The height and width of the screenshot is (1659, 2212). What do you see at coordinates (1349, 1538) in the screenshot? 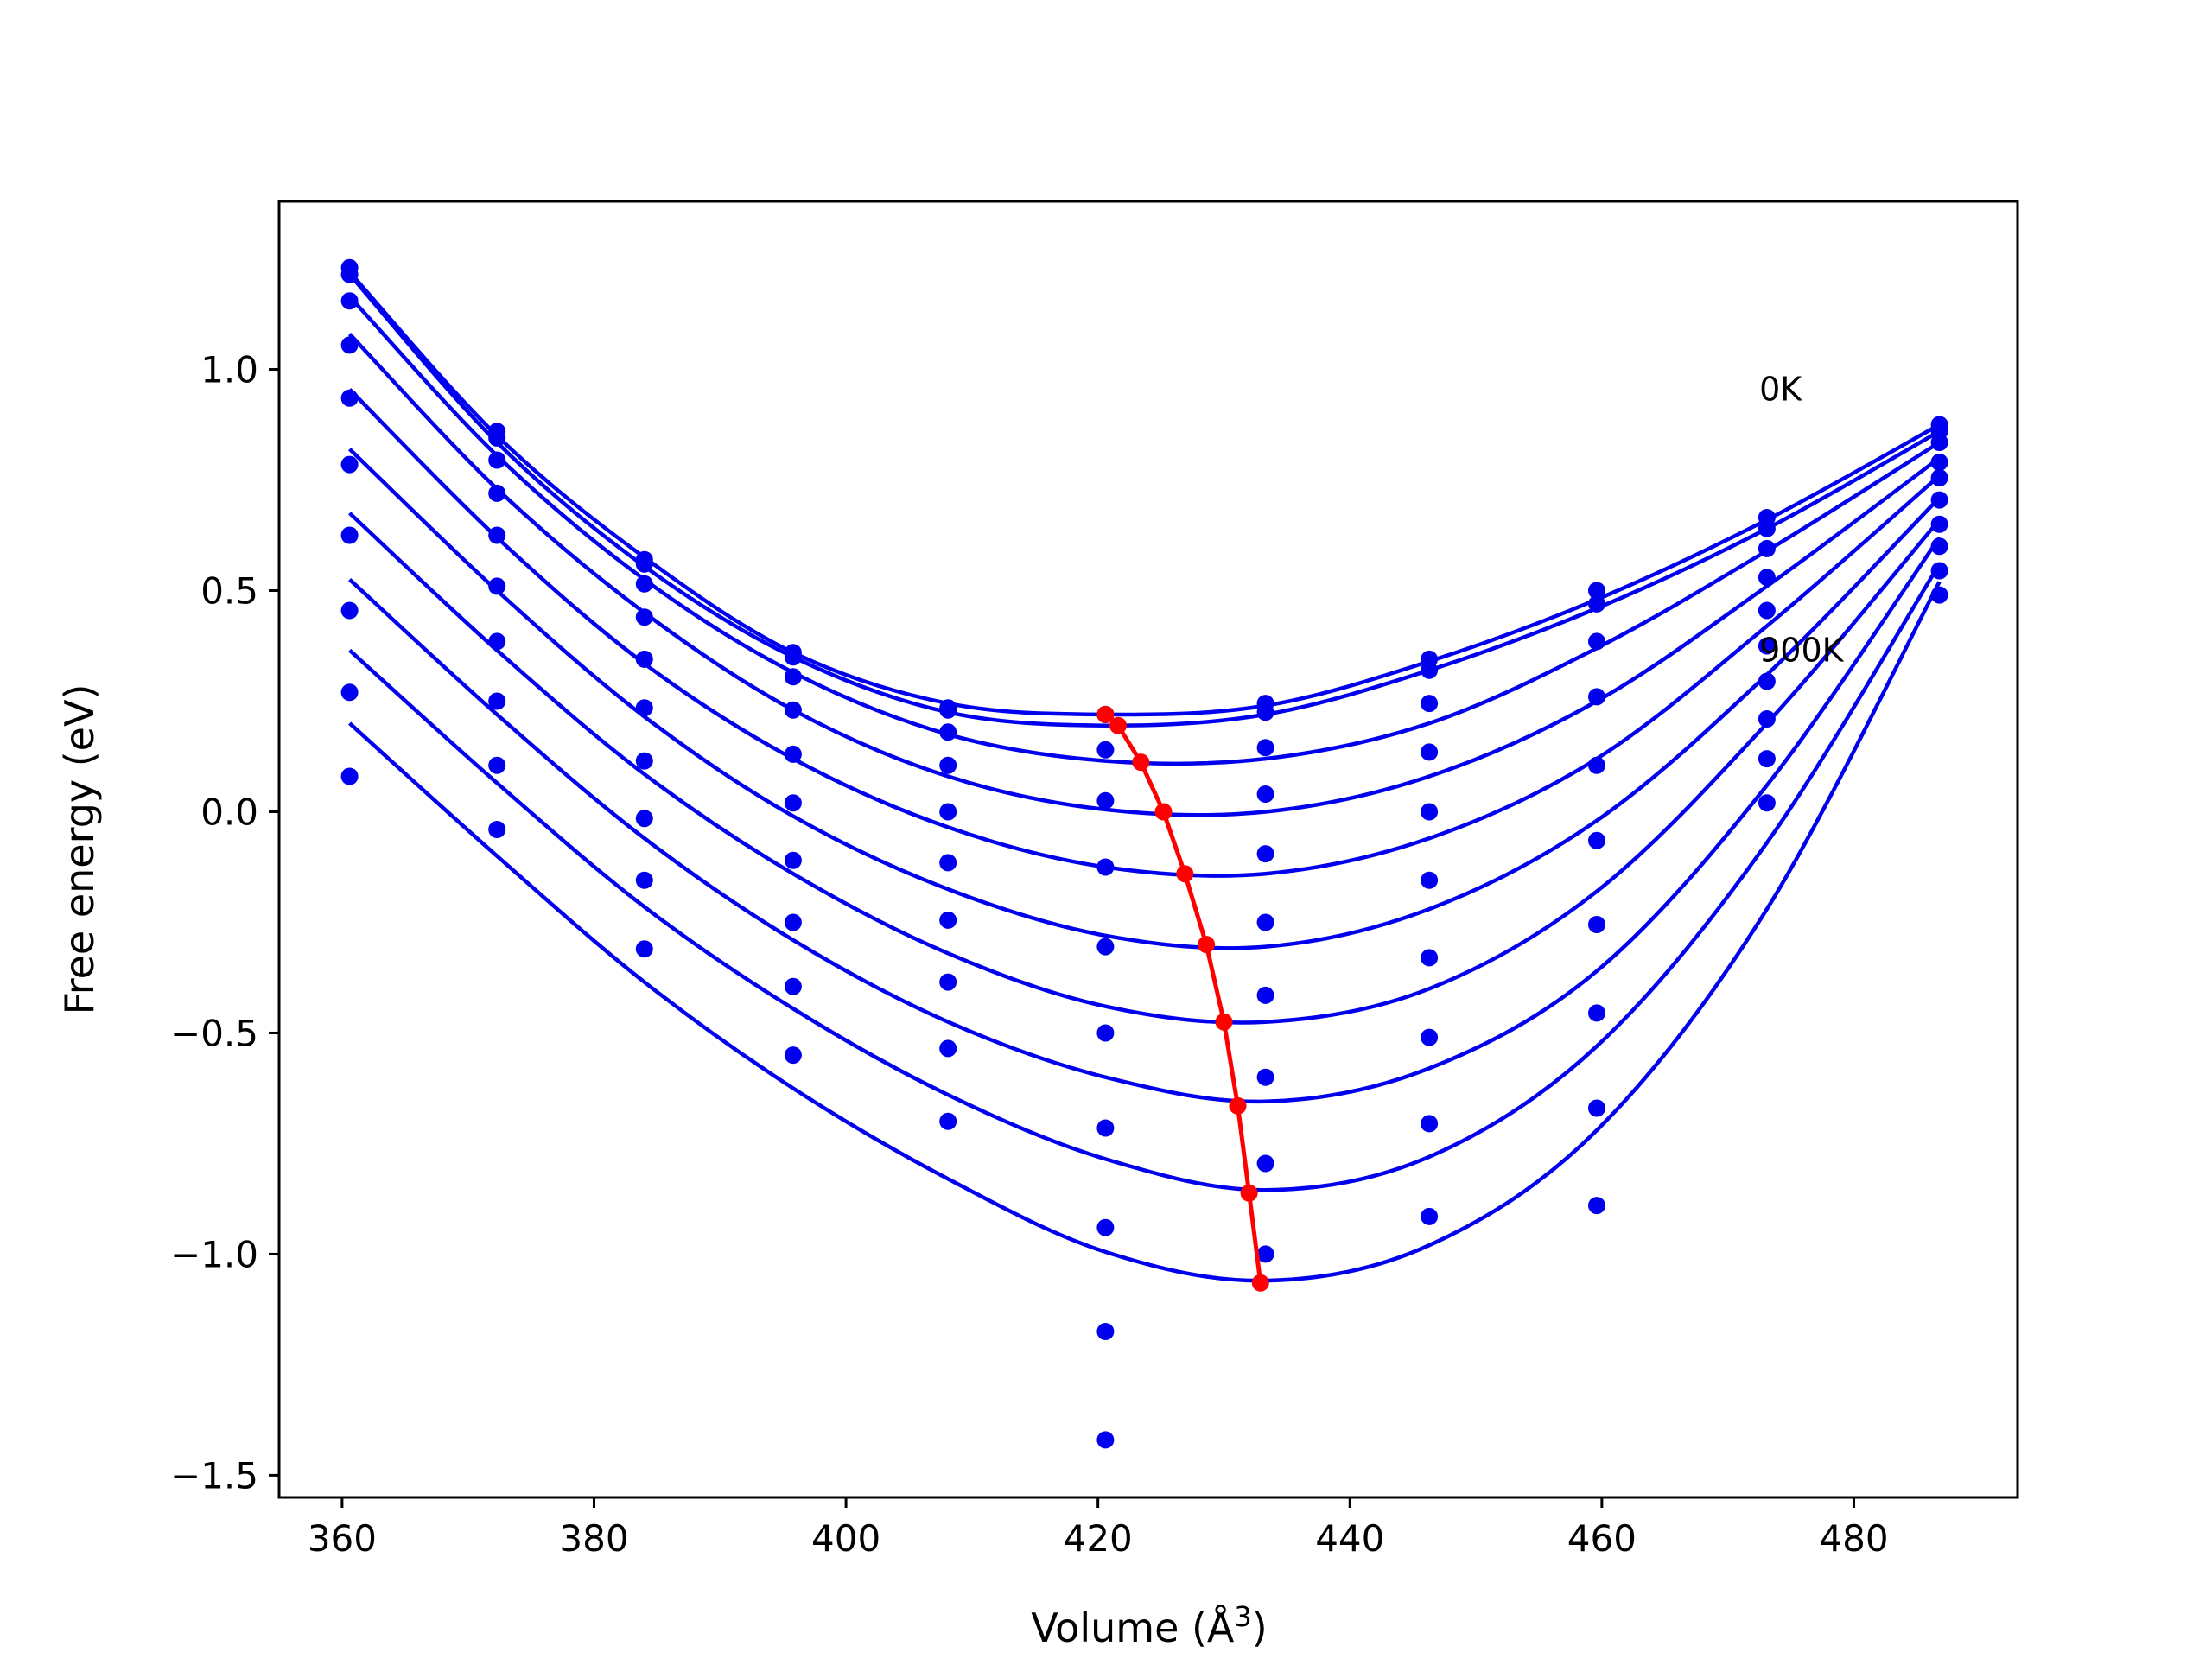
I see `x-tick-label: 440` at bounding box center [1349, 1538].